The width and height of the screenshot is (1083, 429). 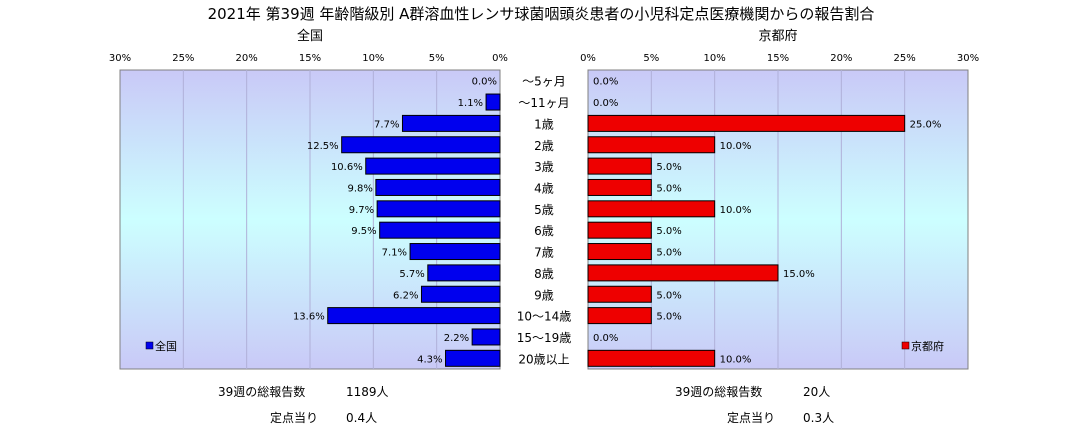 I want to click on data-label: 1.1%, so click(x=470, y=103).